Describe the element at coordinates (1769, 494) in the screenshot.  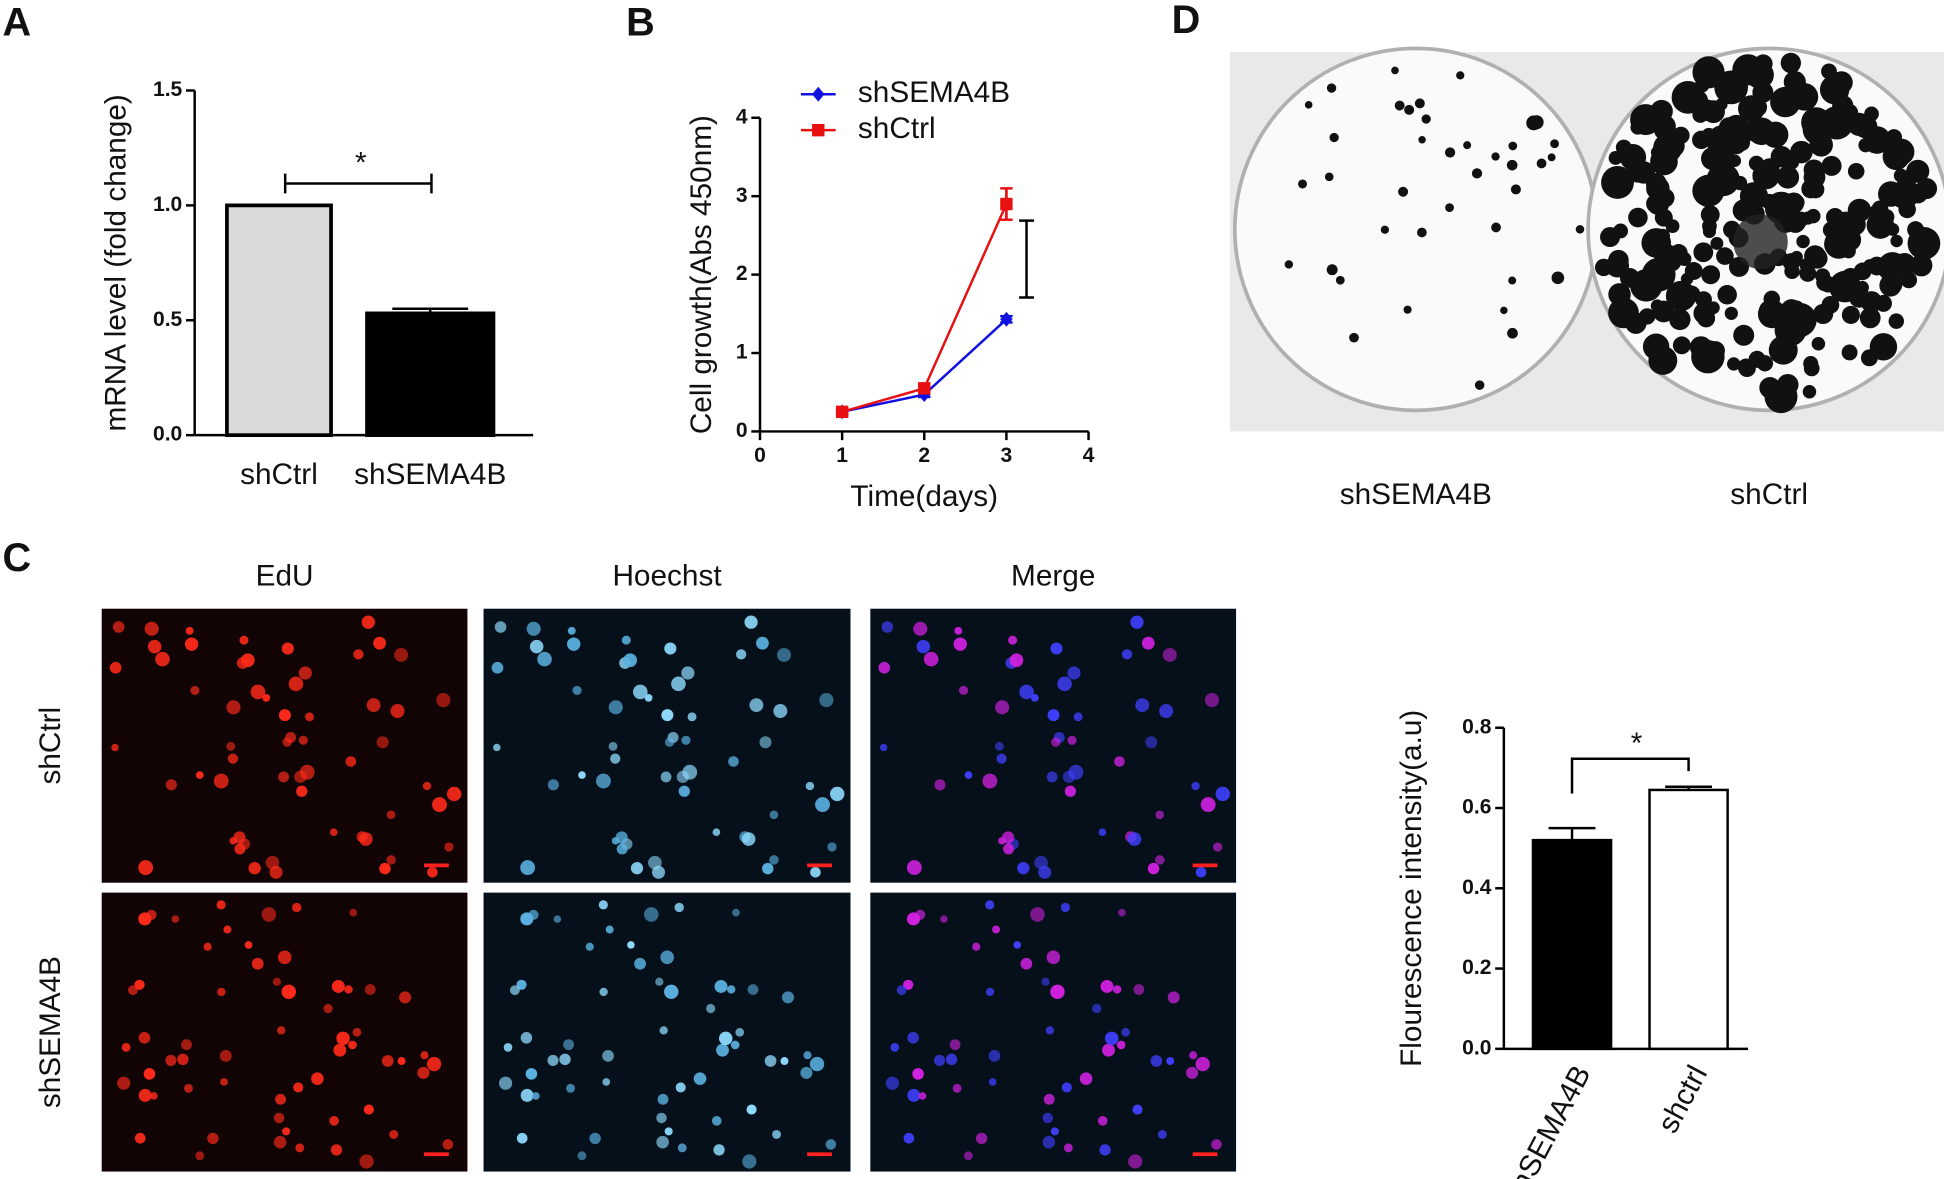
I see `plate-label: shCtrl` at that location.